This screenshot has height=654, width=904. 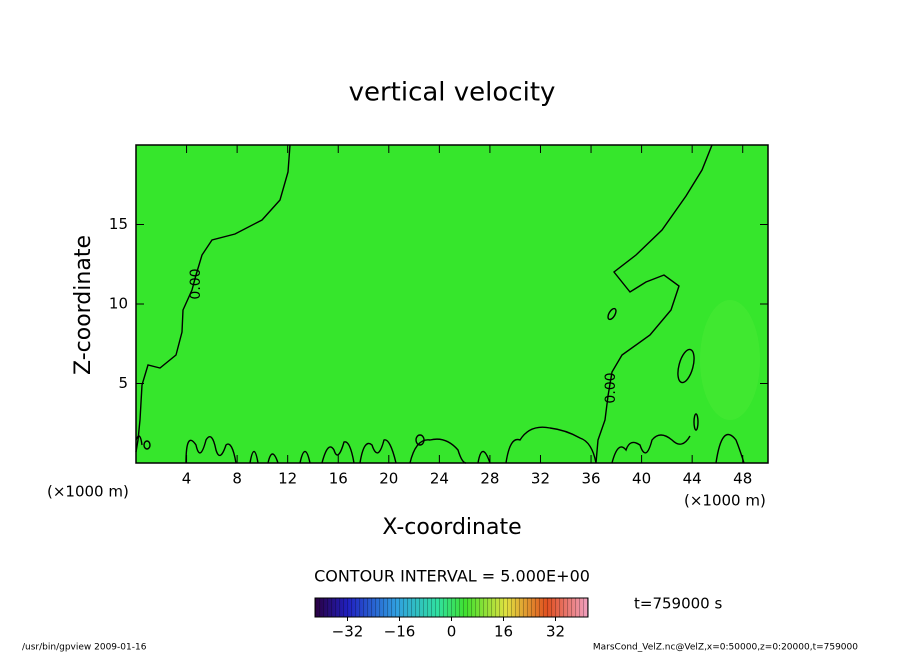 I want to click on colorbar-tick-label: 0, so click(x=452, y=632).